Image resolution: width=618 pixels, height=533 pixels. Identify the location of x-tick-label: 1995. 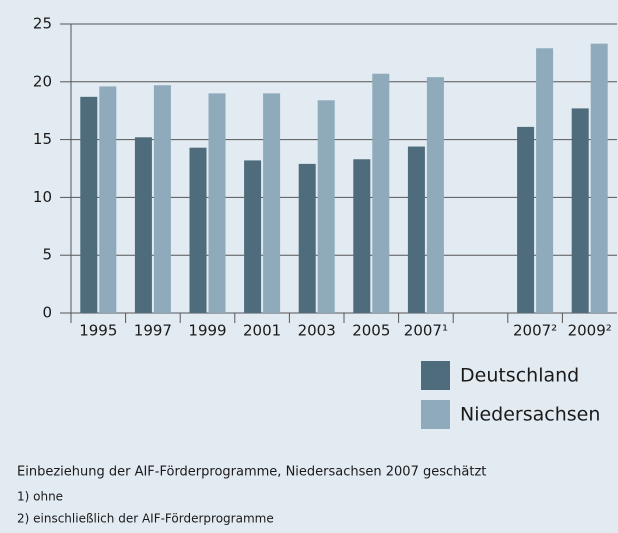
(98, 331).